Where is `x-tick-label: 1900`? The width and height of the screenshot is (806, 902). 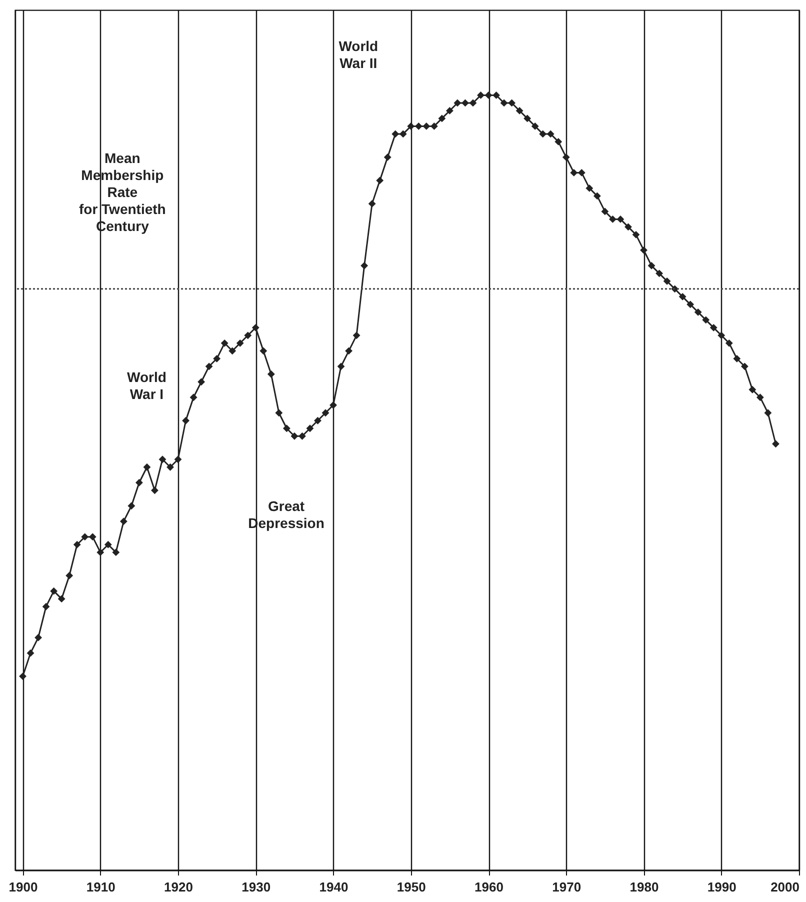
x-tick-label: 1900 is located at coordinates (23, 887).